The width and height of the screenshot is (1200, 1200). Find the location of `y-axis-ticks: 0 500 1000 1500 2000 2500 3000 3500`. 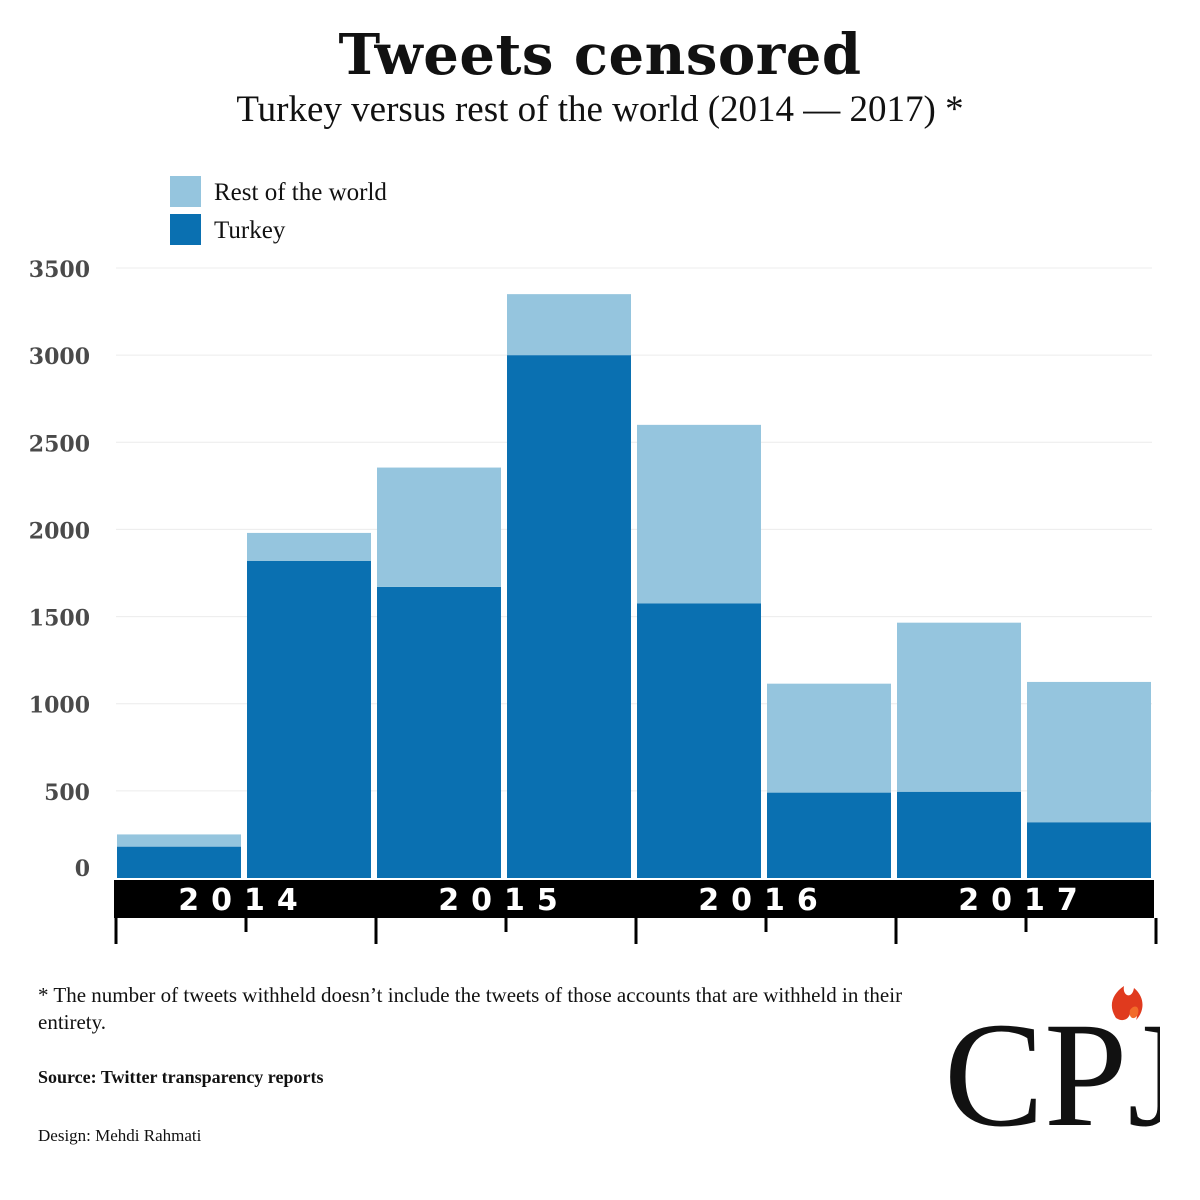

y-axis-ticks: 0 500 1000 1500 2000 2500 3000 3500 is located at coordinates (59, 569).